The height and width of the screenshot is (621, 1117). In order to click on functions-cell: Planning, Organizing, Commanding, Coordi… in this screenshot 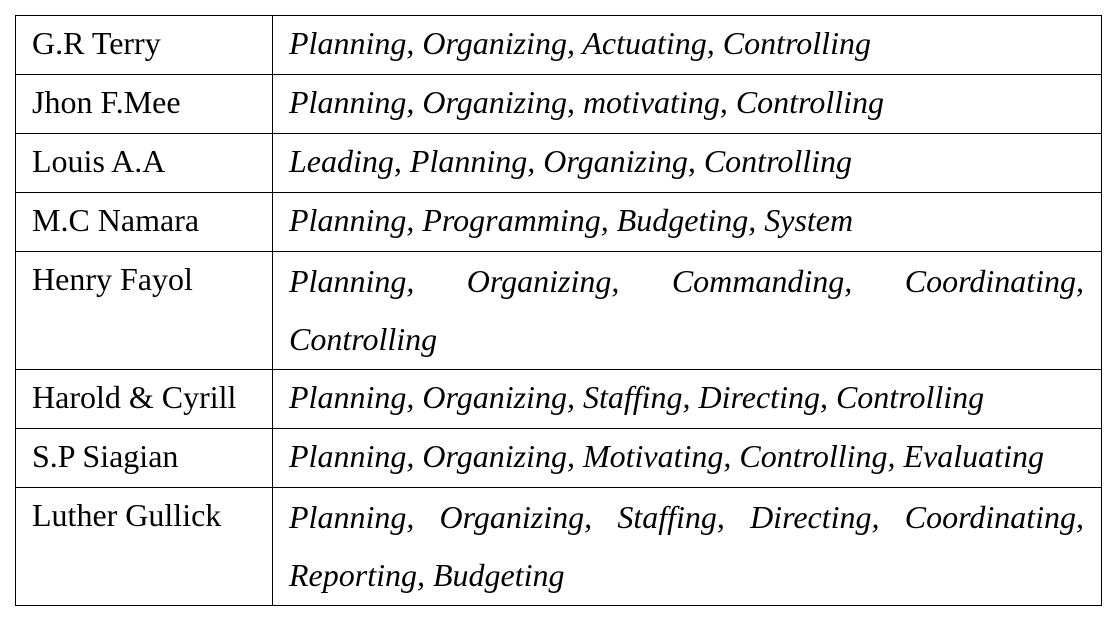, I will do `click(687, 310)`.